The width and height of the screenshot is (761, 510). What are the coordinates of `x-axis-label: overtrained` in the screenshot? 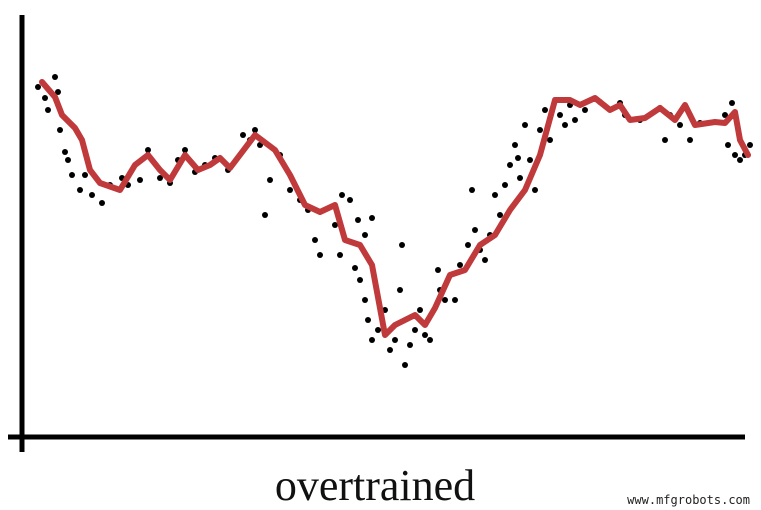 It's located at (375, 485).